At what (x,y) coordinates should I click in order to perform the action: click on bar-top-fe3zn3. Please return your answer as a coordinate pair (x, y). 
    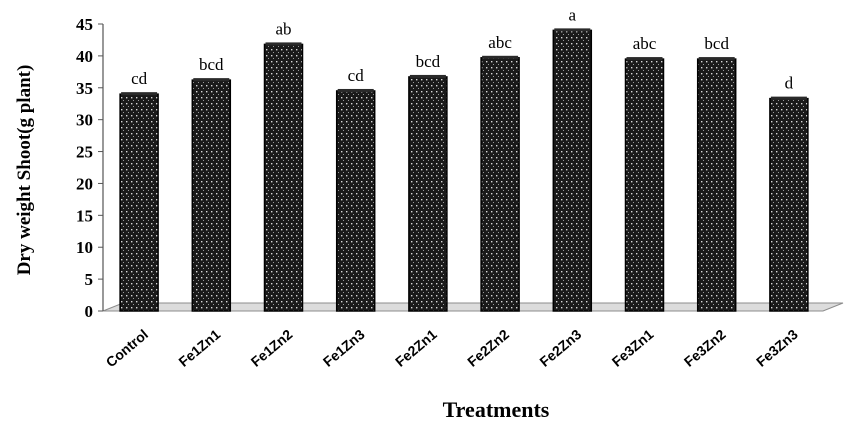
    Looking at the image, I should click on (788, 98).